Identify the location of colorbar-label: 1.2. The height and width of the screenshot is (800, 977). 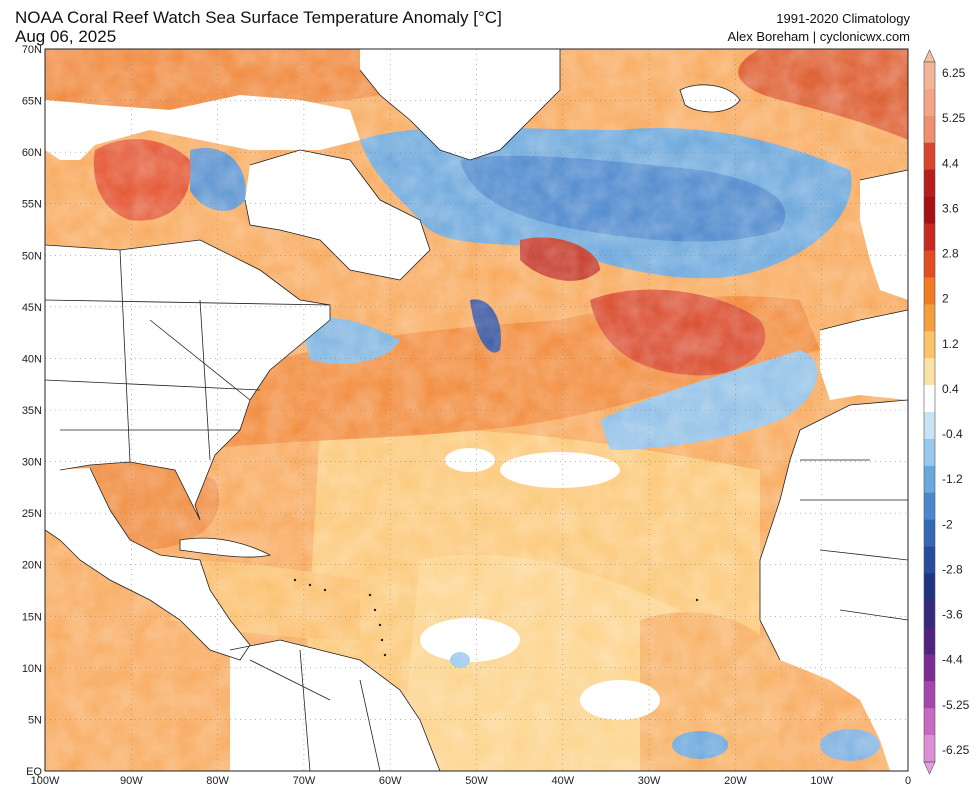
(950, 344).